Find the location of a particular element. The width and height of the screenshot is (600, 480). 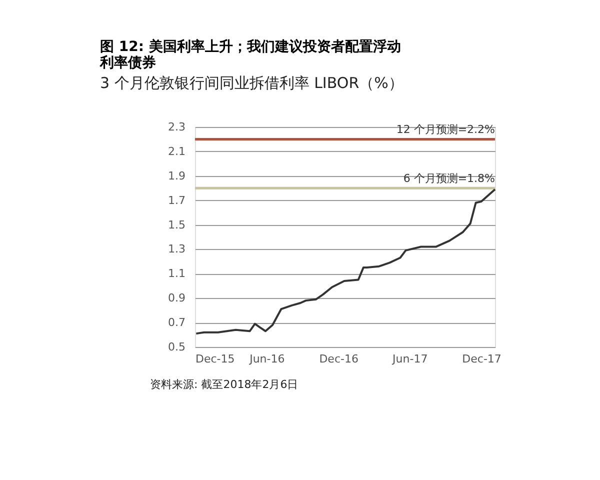

x-tick-label: Dec-15 is located at coordinates (215, 359).